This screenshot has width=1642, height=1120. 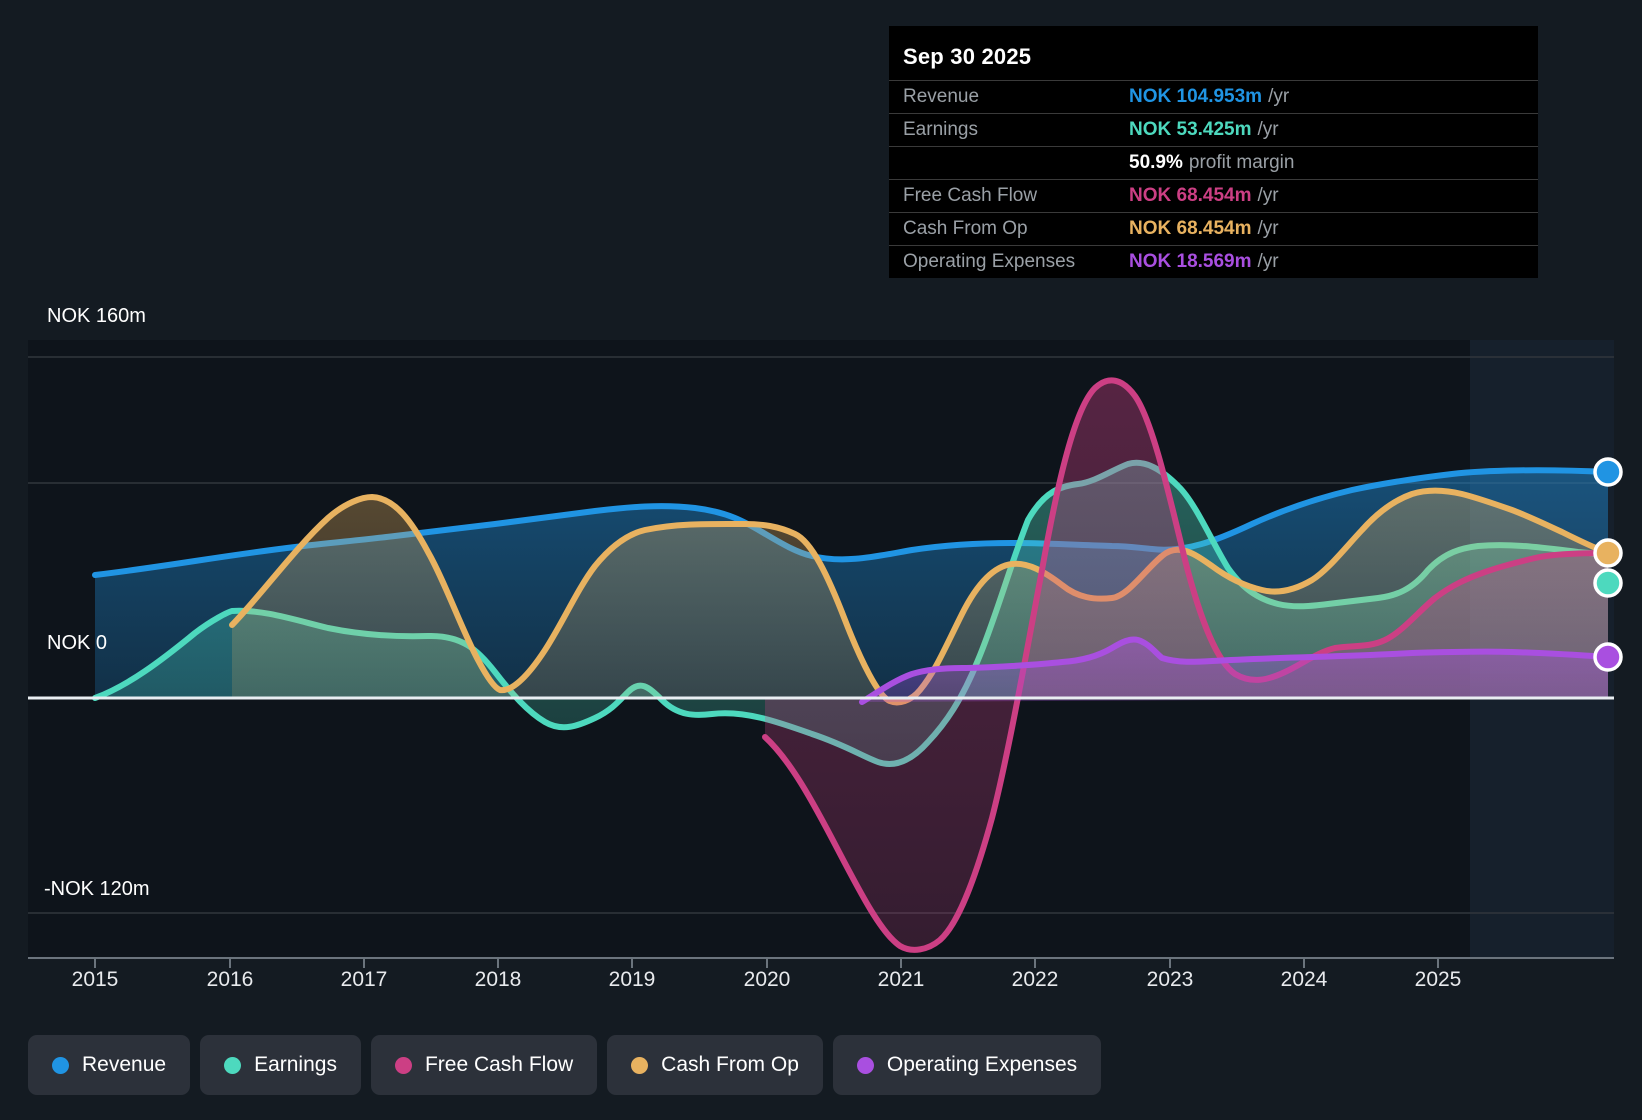 I want to click on series-line-operatingexpenses, so click(x=1235, y=670).